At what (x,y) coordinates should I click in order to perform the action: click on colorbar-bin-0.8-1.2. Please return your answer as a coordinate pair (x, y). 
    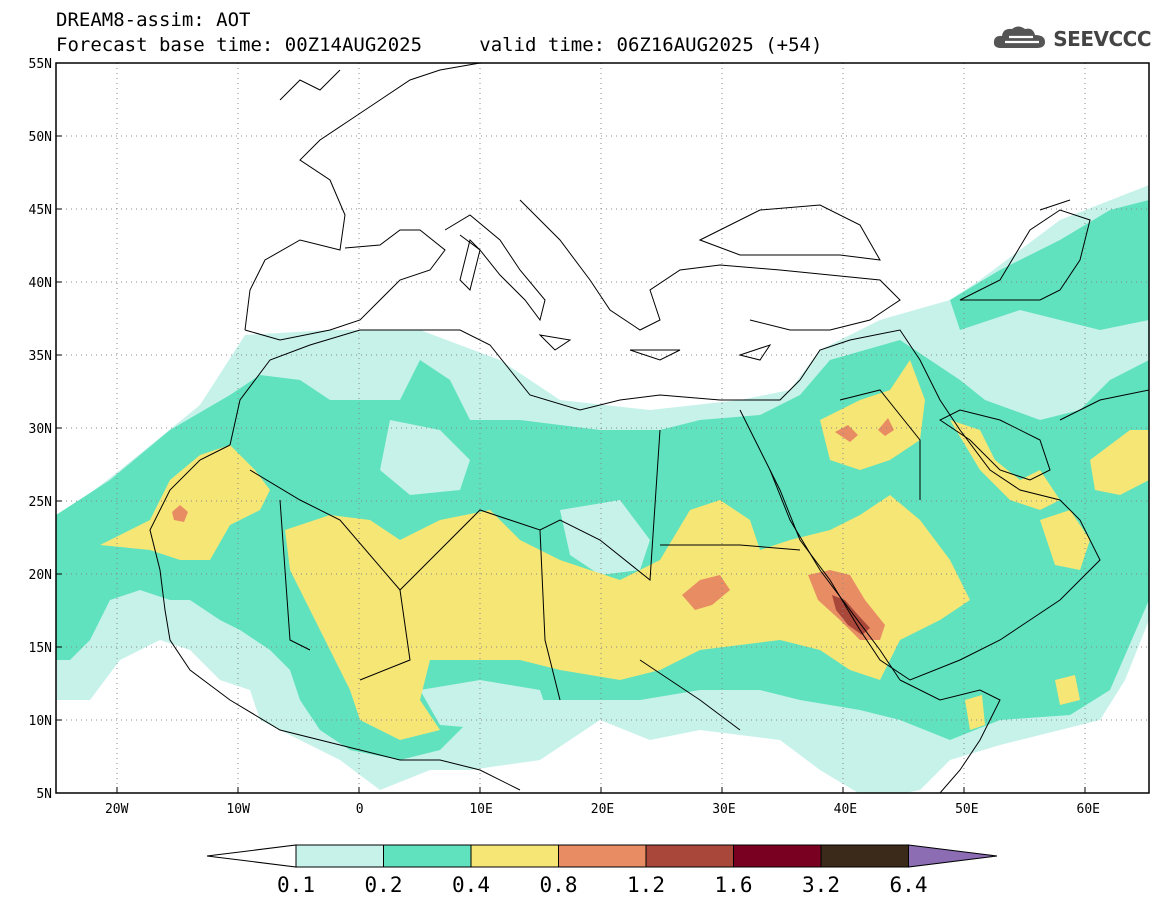
    Looking at the image, I should click on (602, 856).